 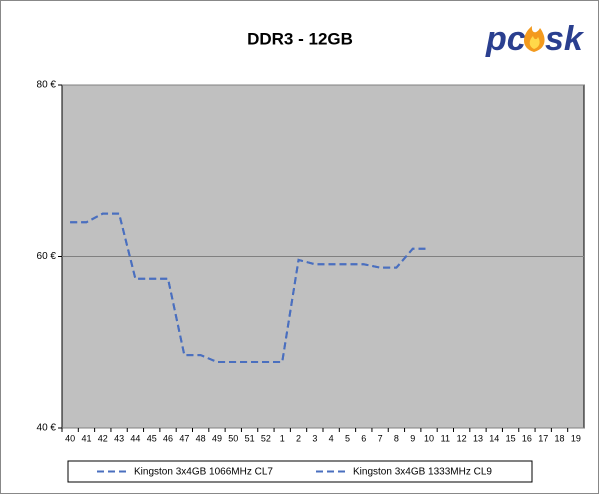 What do you see at coordinates (47, 256) in the screenshot?
I see `y-tick-label: 60 €` at bounding box center [47, 256].